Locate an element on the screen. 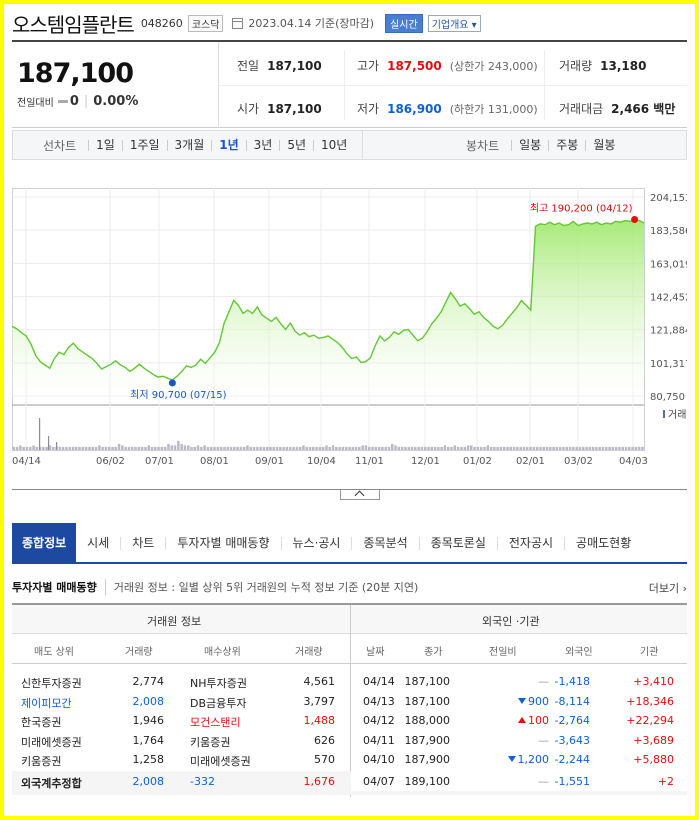 The height and width of the screenshot is (820, 699). line-chart-label: 선차트 is located at coordinates (60, 145).